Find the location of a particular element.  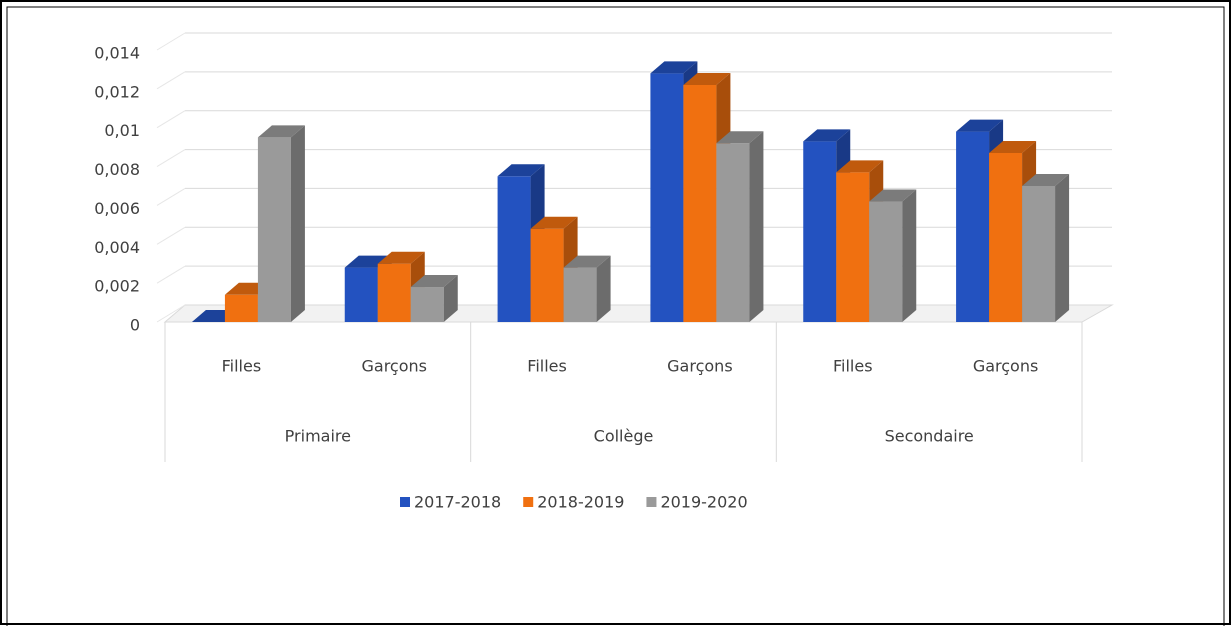

y-tick-label: 0 is located at coordinates (135, 325).